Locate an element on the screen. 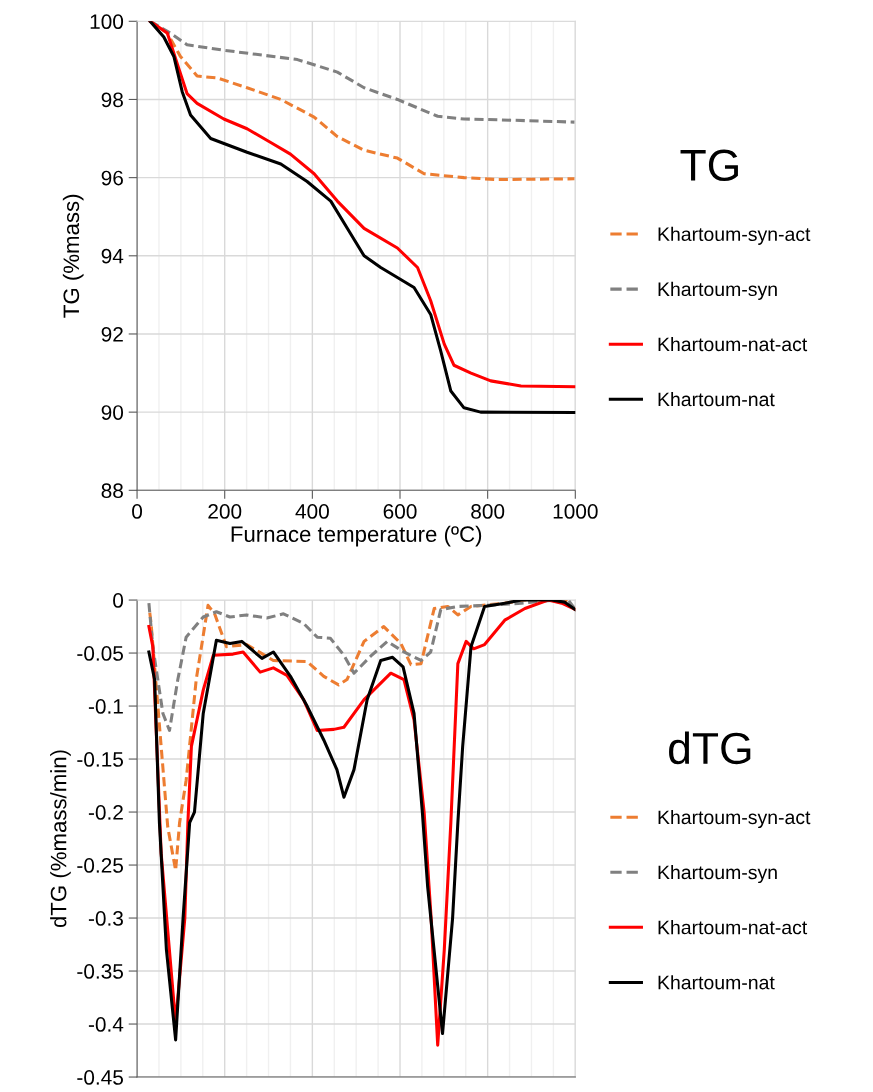 Image resolution: width=873 pixels, height=1092 pixels. y-tick-label: -0.05 is located at coordinates (100, 653).